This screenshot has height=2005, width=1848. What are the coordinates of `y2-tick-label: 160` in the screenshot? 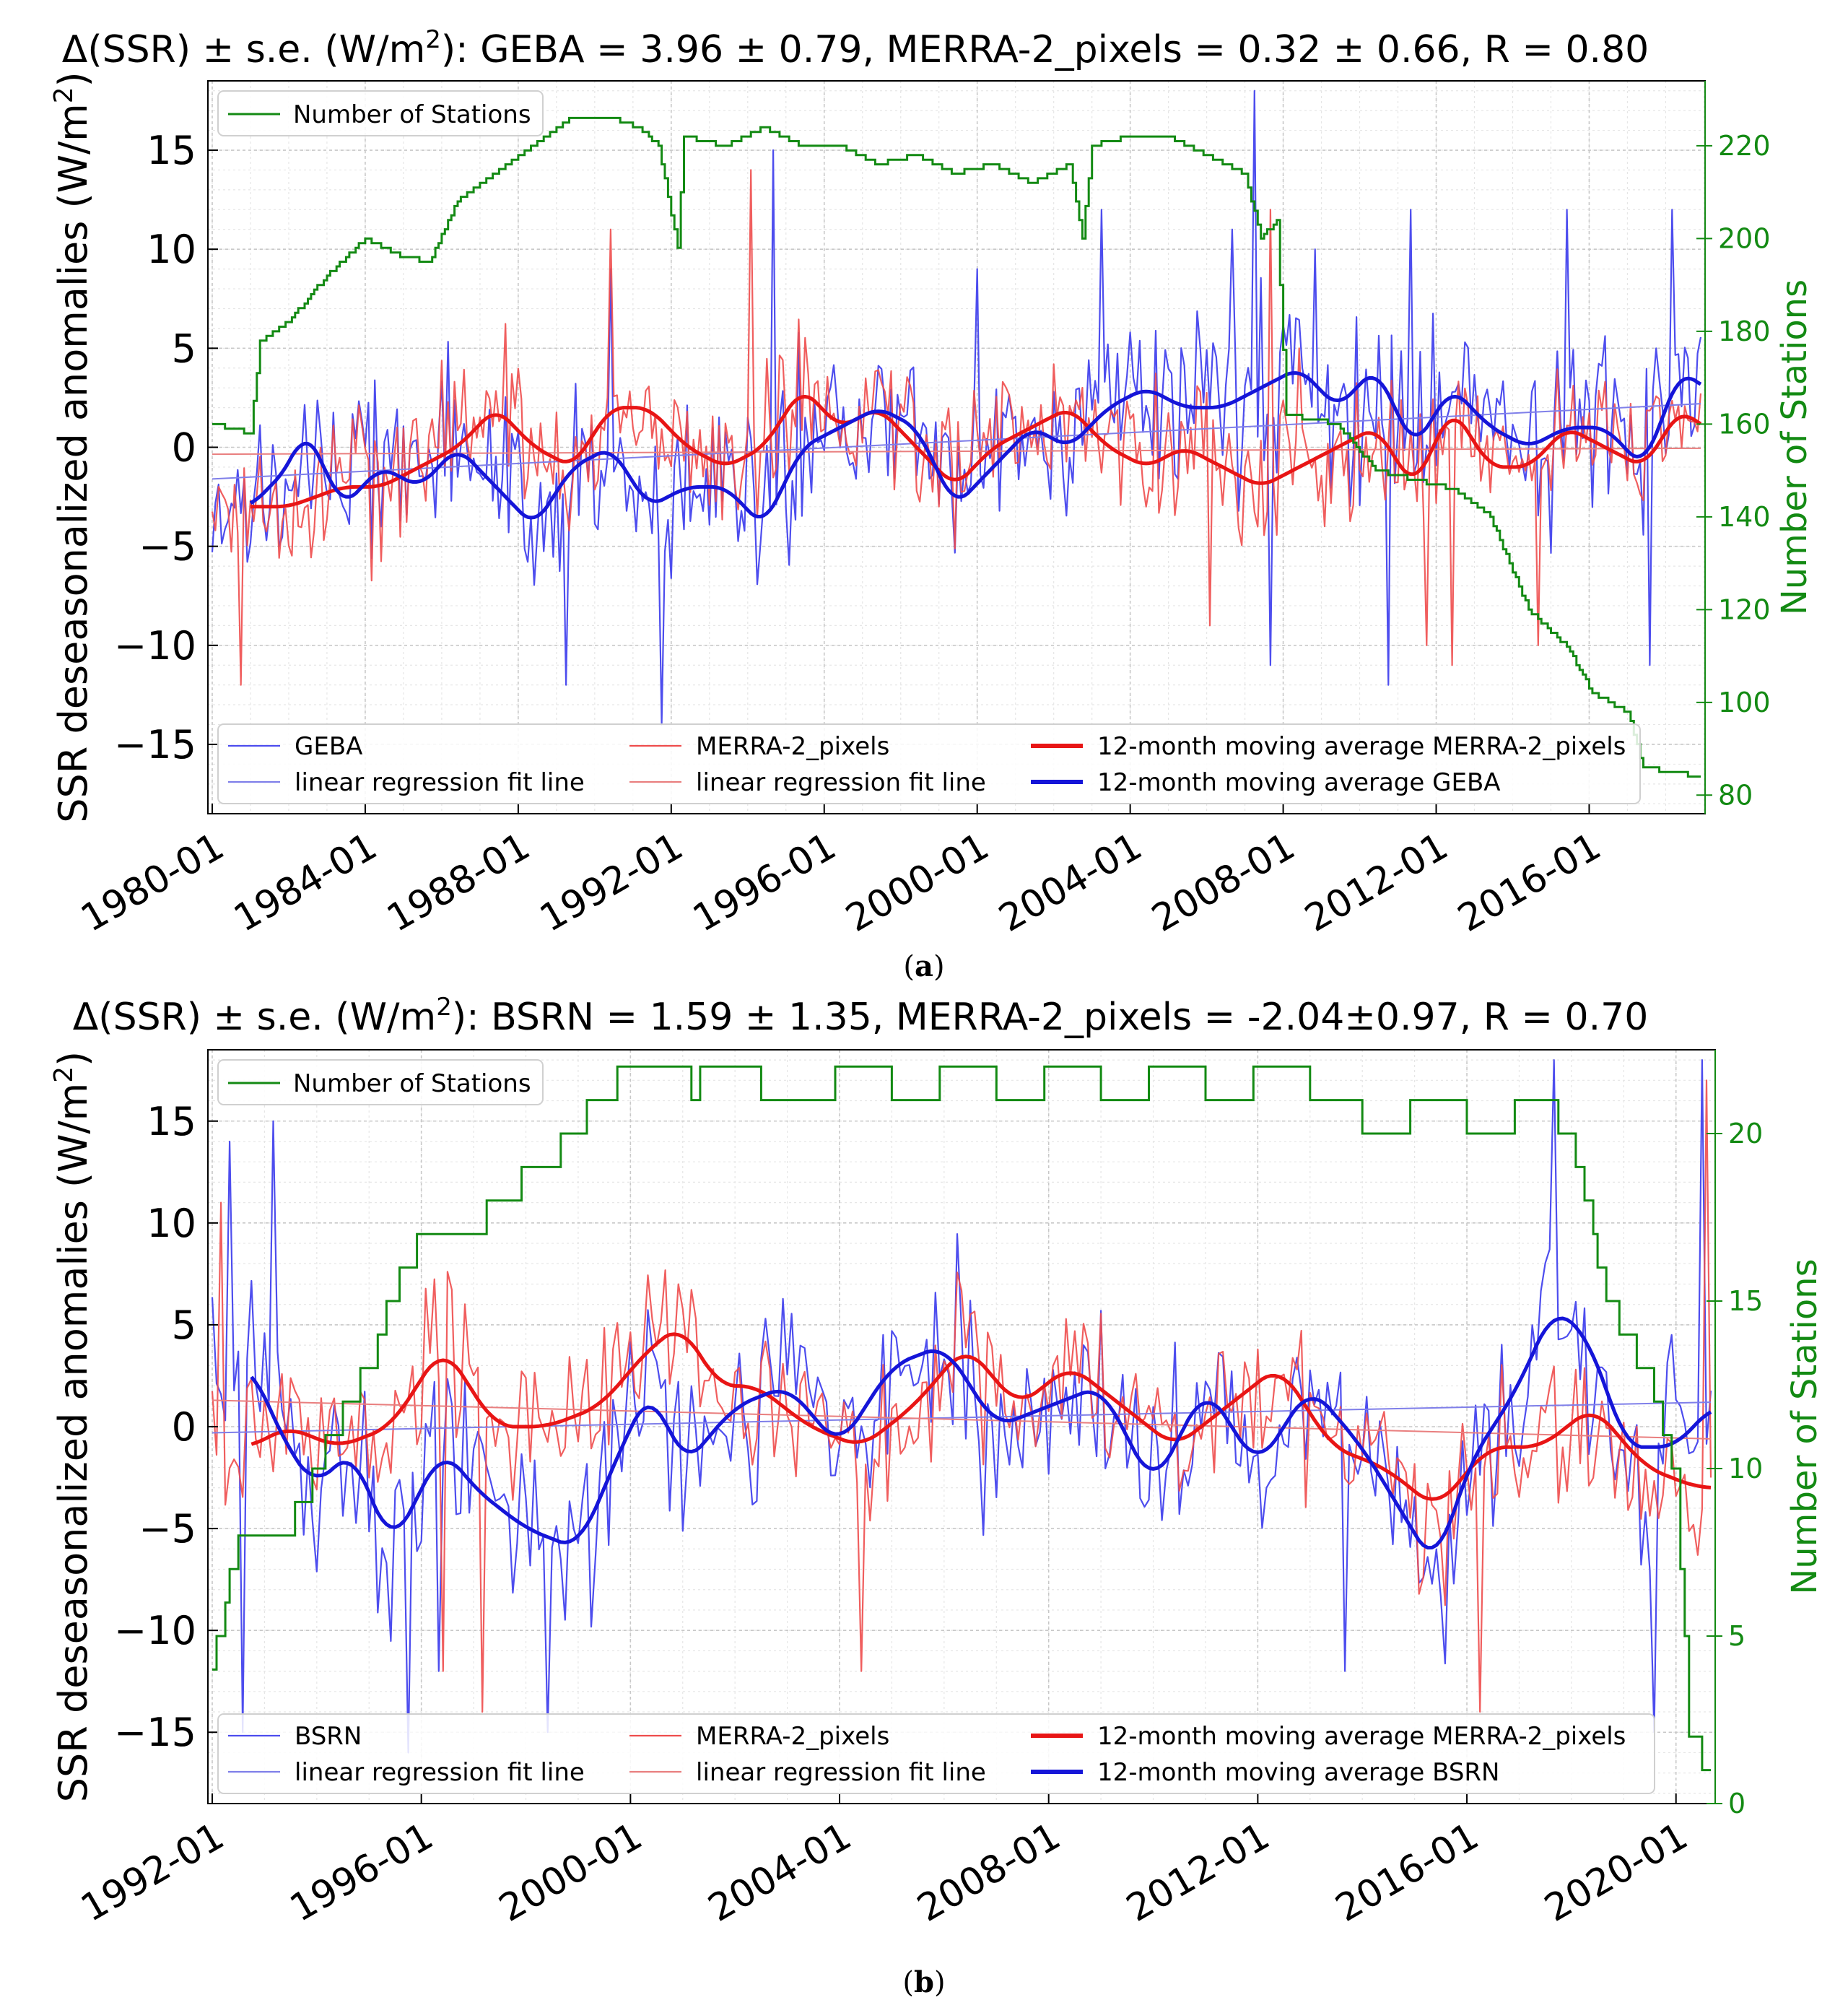 It's located at (1744, 424).